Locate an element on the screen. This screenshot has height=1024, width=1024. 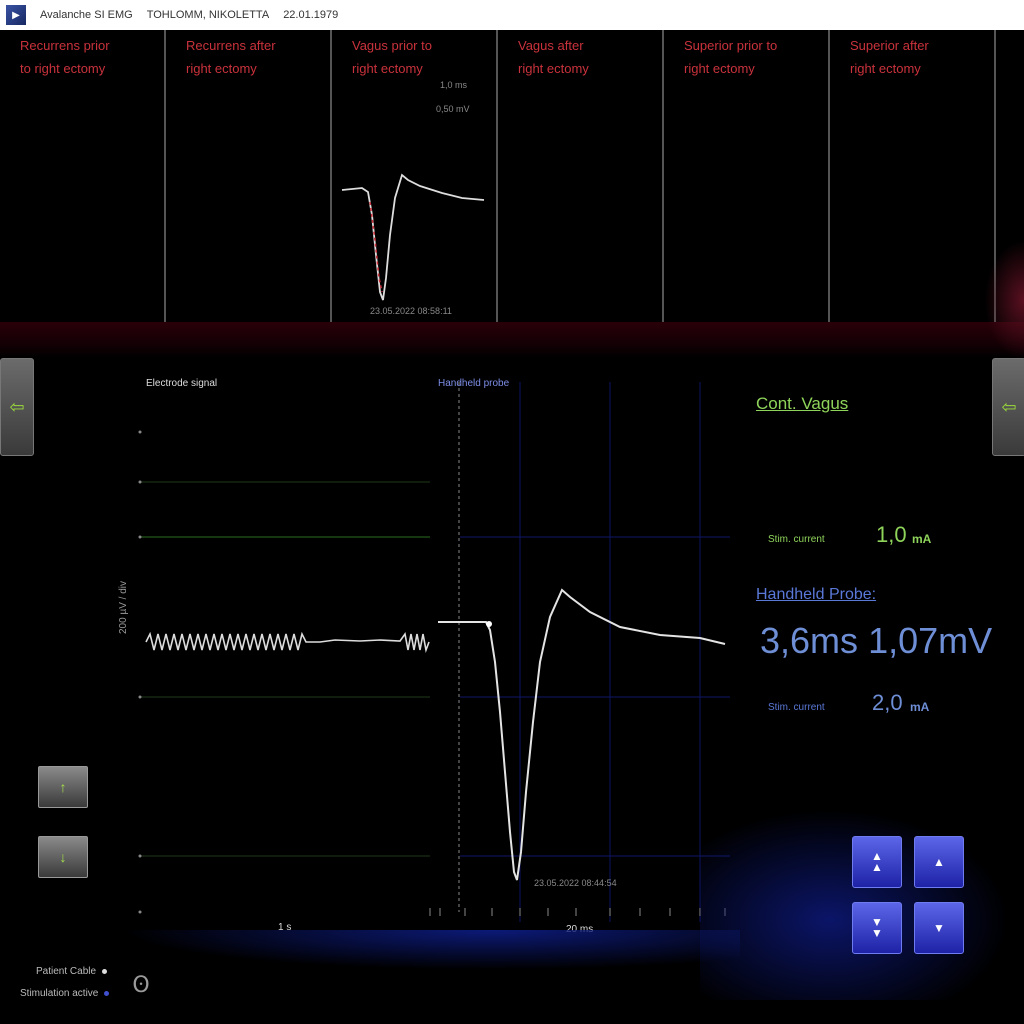
stimulation-active-label: Stimulation active is located at coordinates (59, 993).